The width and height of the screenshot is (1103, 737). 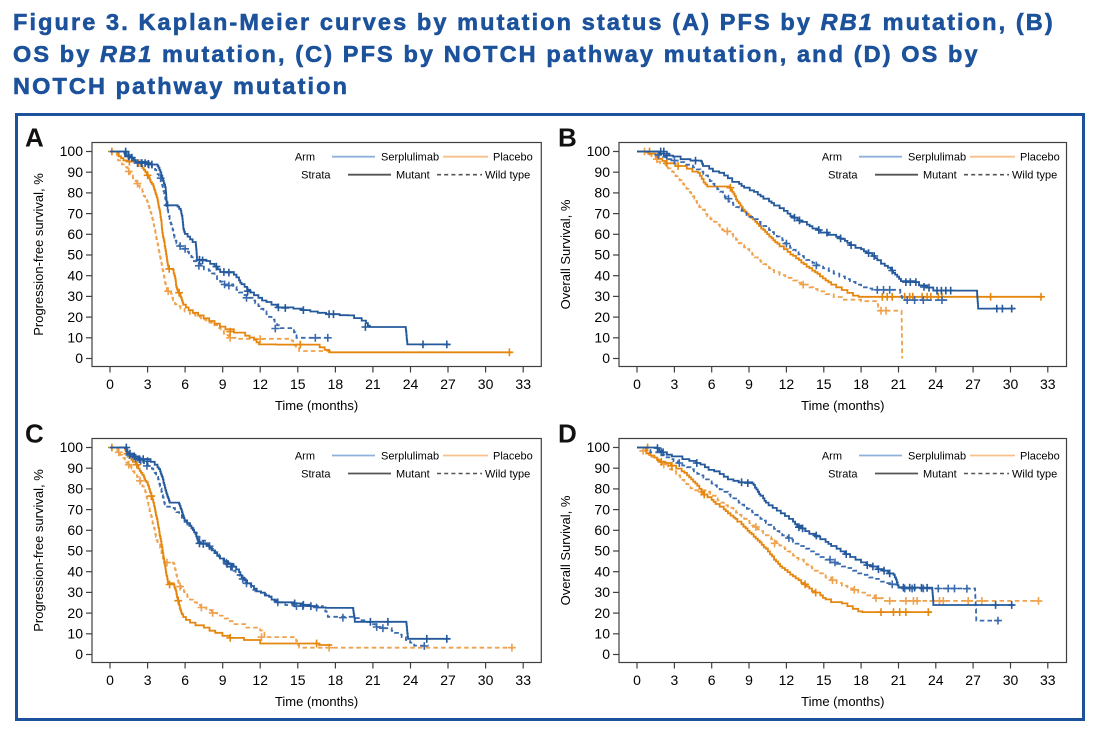 What do you see at coordinates (567, 434) in the screenshot?
I see `svg-text: D` at bounding box center [567, 434].